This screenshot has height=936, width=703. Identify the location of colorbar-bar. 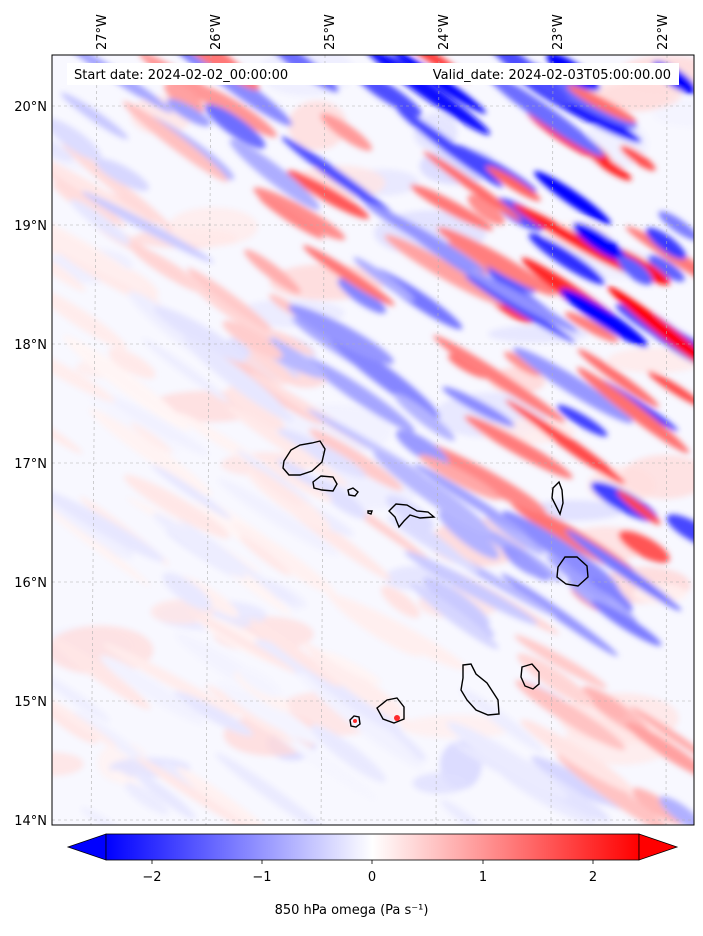
(372, 847).